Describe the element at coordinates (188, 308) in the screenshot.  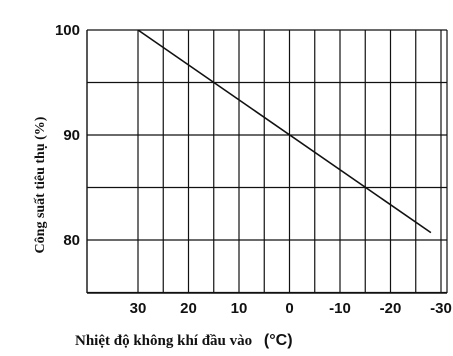
I see `x-tick-label: 20` at that location.